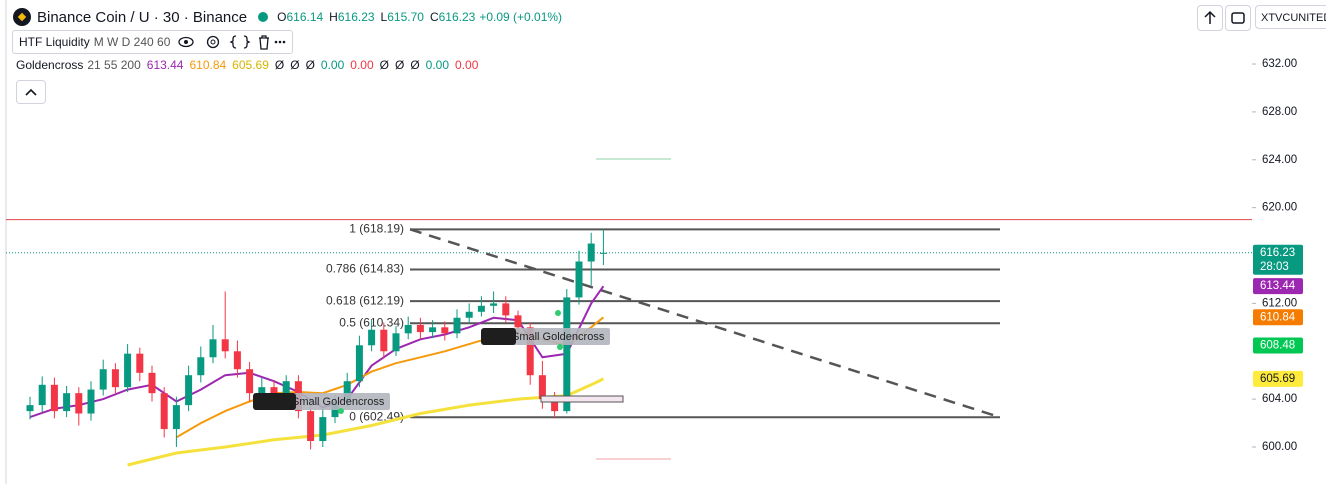 This screenshot has height=484, width=1326. I want to click on fib-label: 0.618 (612.19), so click(365, 300).